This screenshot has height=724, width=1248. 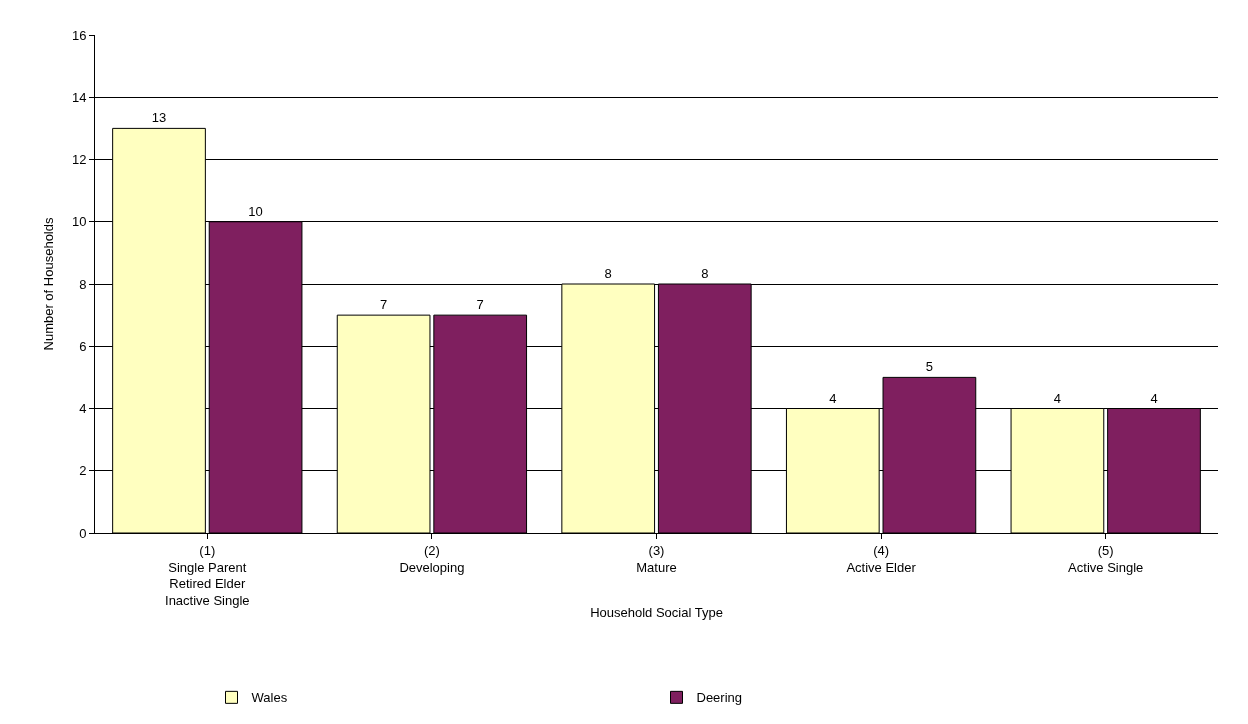 I want to click on y-tick-label: 0, so click(x=83, y=533).